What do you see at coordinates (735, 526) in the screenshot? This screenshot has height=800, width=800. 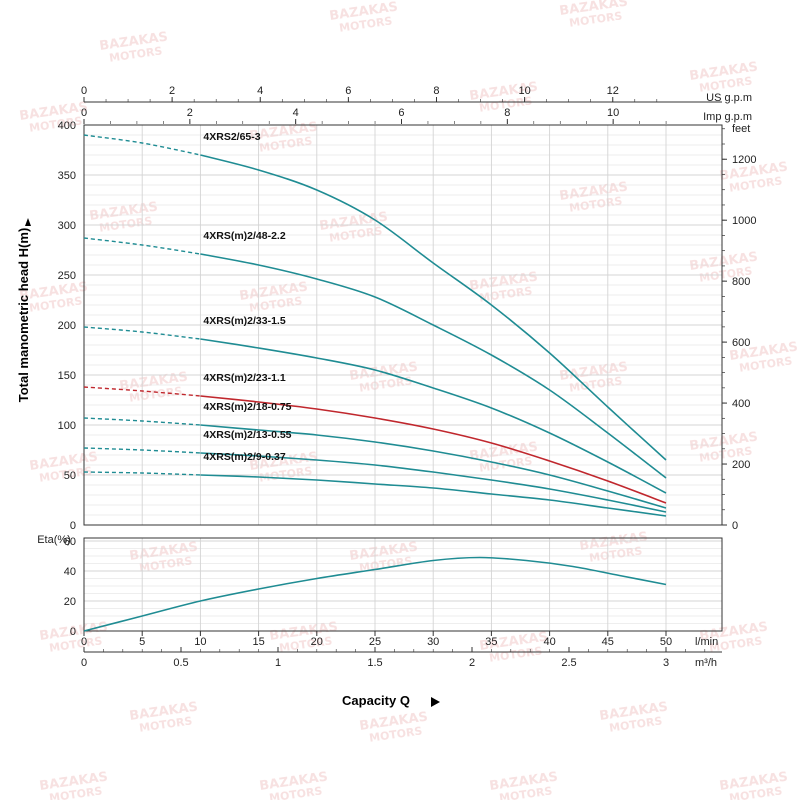 I see `feet-tick-label: 0` at bounding box center [735, 526].